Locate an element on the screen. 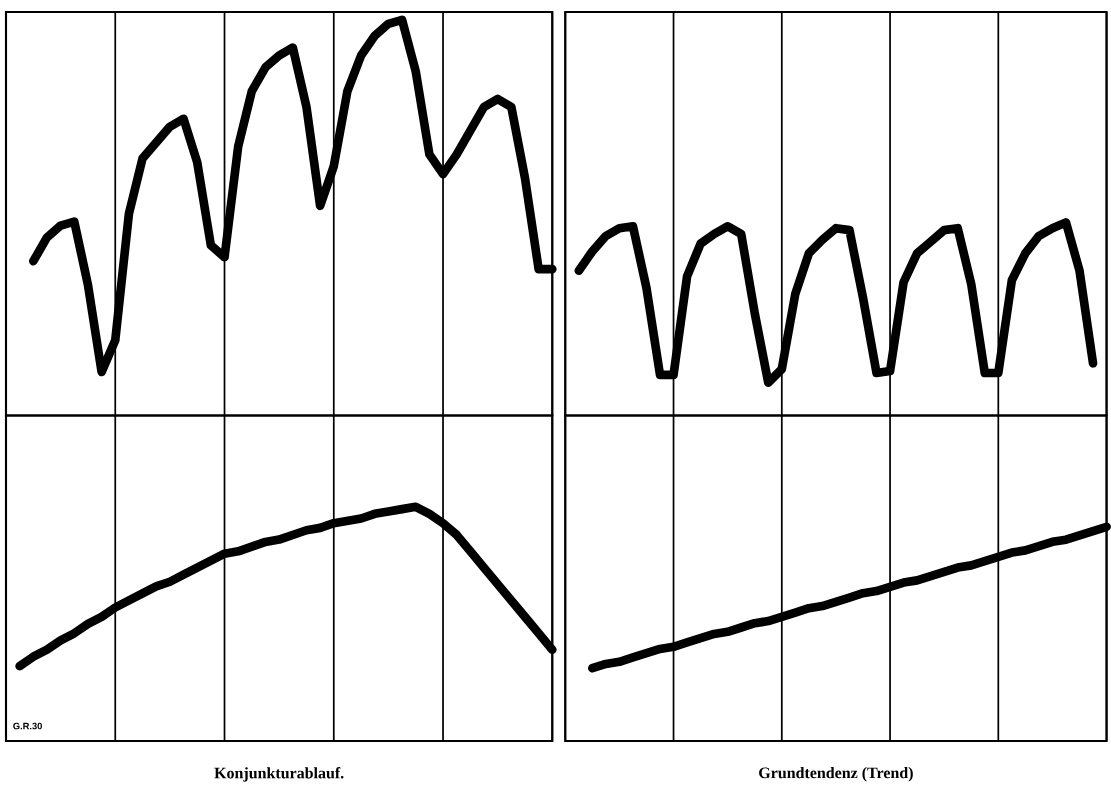  annotation: G.R.30 is located at coordinates (27, 726).